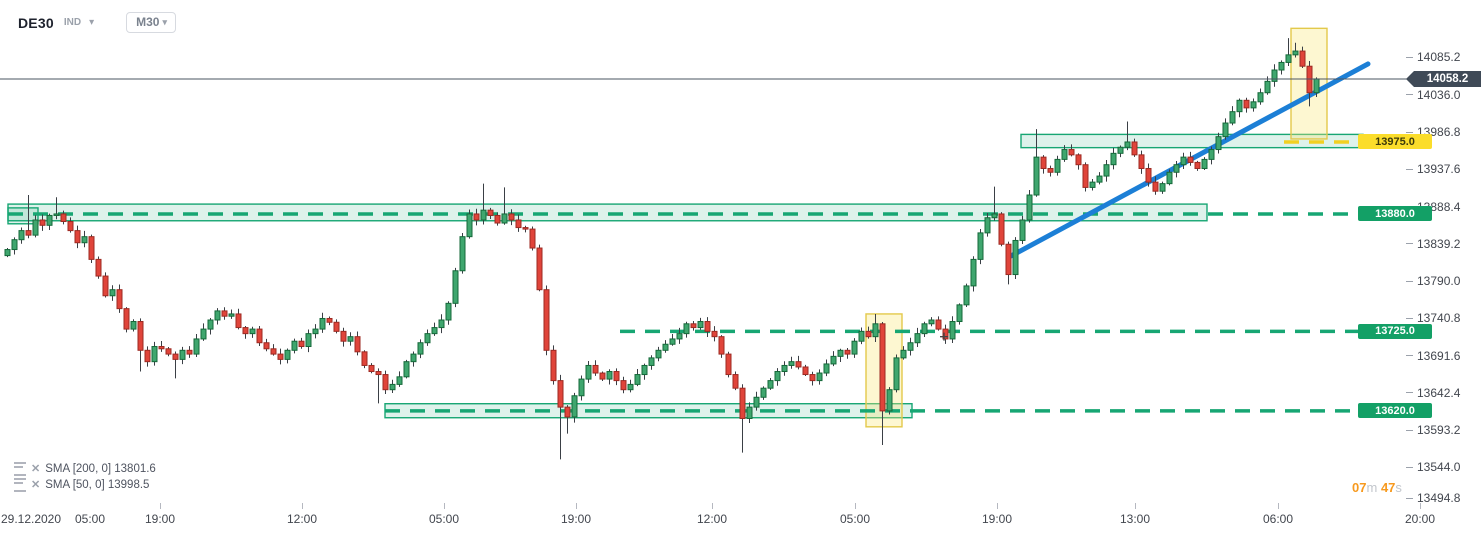 Image resolution: width=1482 pixels, height=534 pixels. Describe the element at coordinates (90, 519) in the screenshot. I see `time-tick-label: 05:00` at that location.